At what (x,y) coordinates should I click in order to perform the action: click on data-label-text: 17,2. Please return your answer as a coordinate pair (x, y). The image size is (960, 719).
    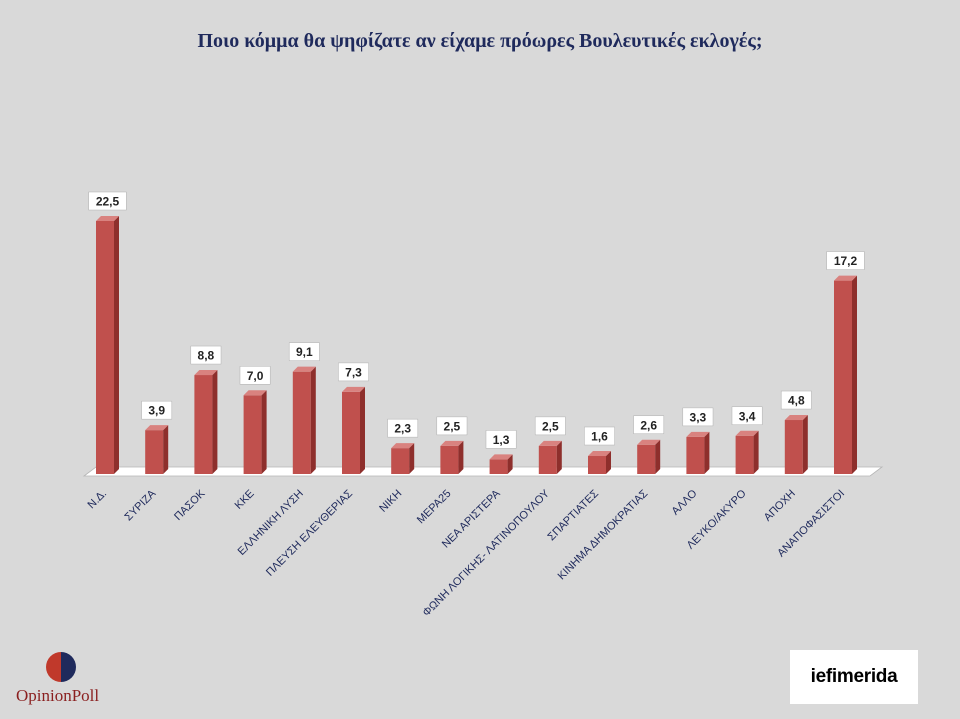
    Looking at the image, I should click on (846, 261).